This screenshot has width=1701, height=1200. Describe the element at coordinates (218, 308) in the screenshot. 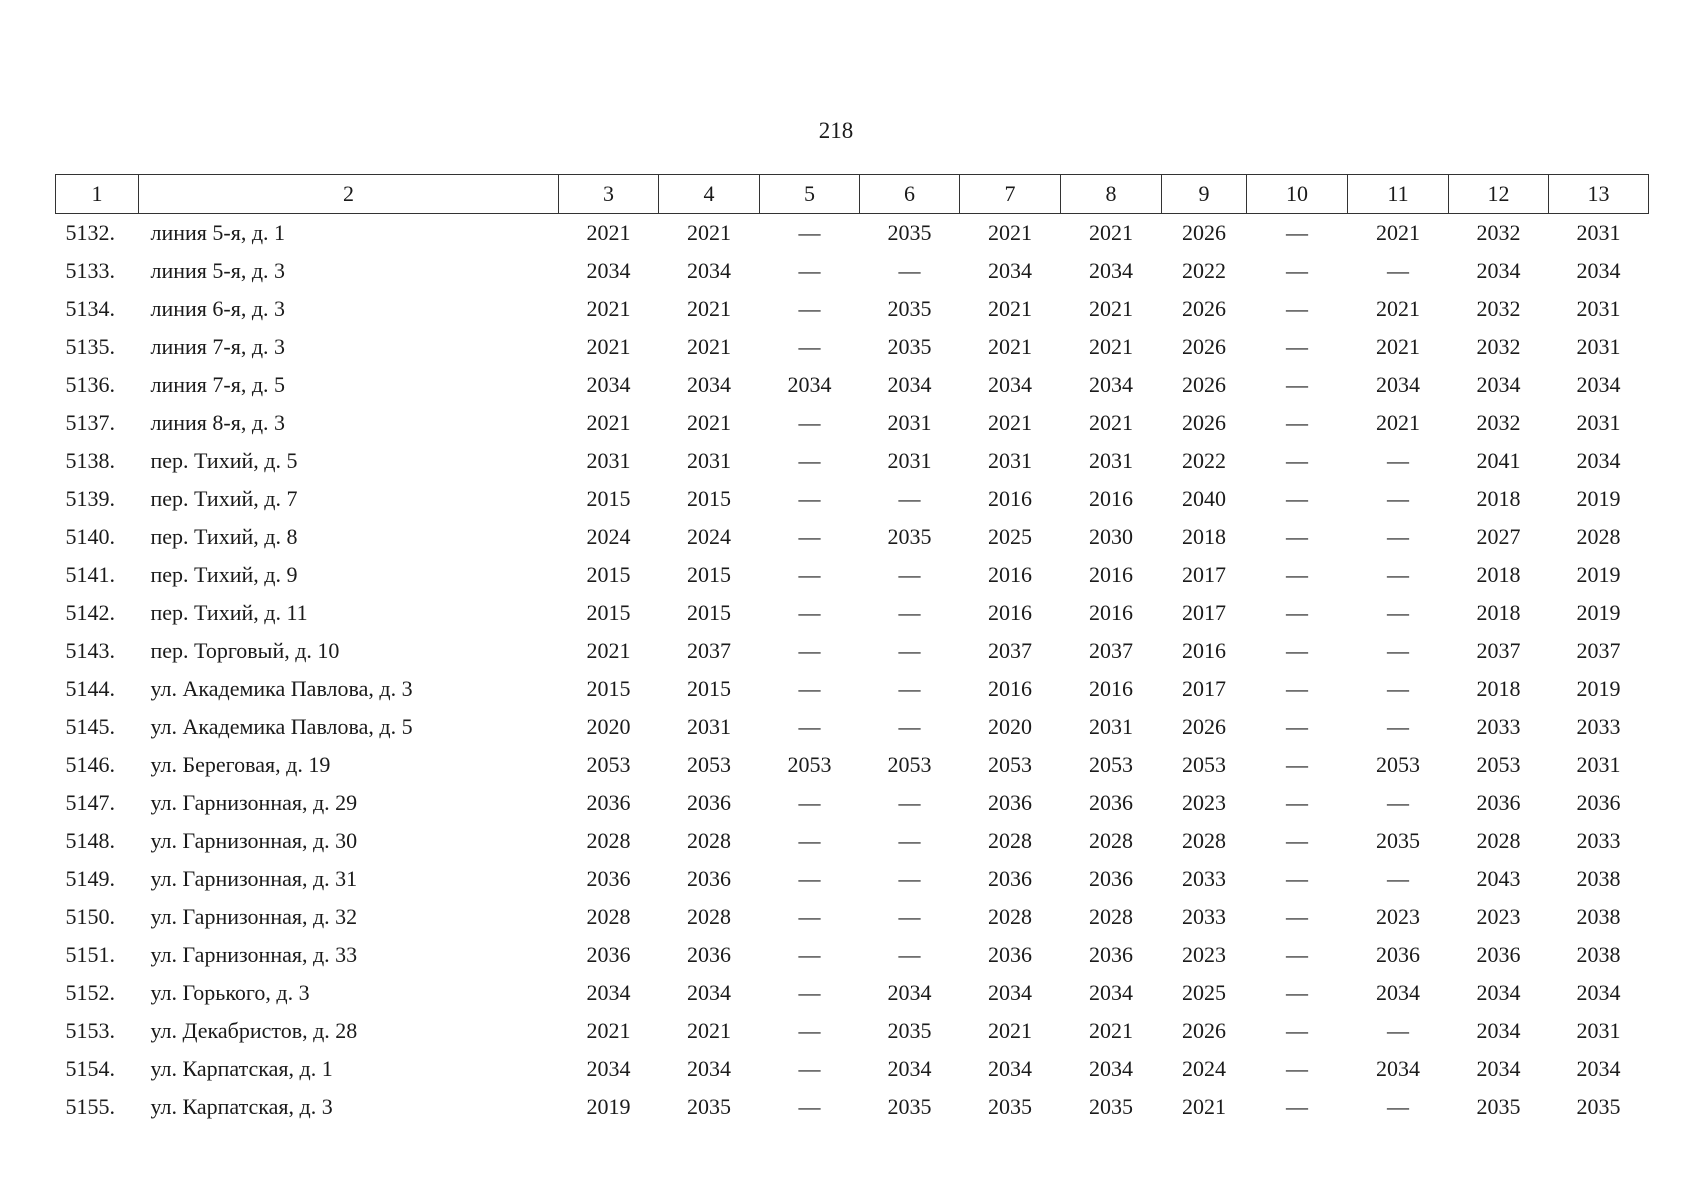

I see `address-cell: линия 6-я, д. 3` at that location.